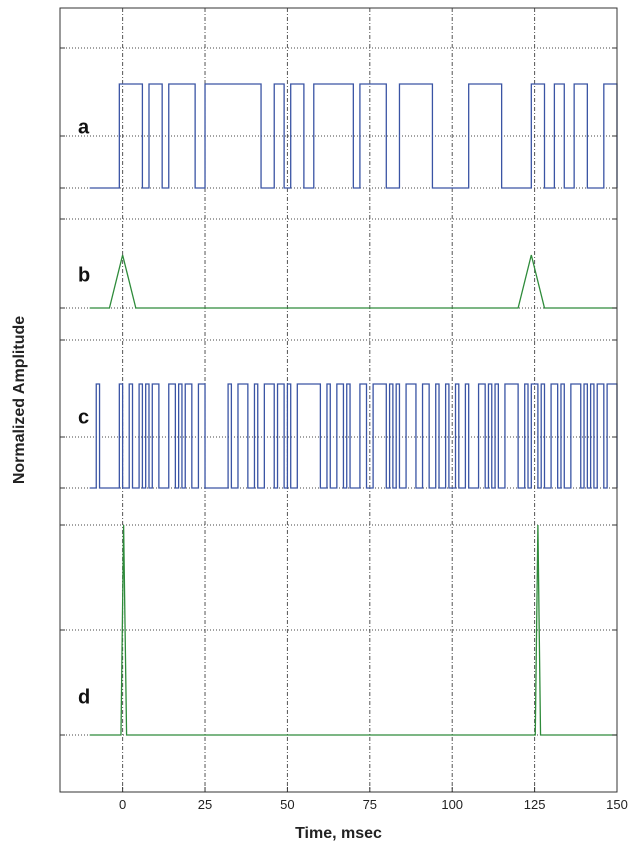 Image resolution: width=631 pixels, height=851 pixels. What do you see at coordinates (287, 804) in the screenshot?
I see `x-tick-label: 50` at bounding box center [287, 804].